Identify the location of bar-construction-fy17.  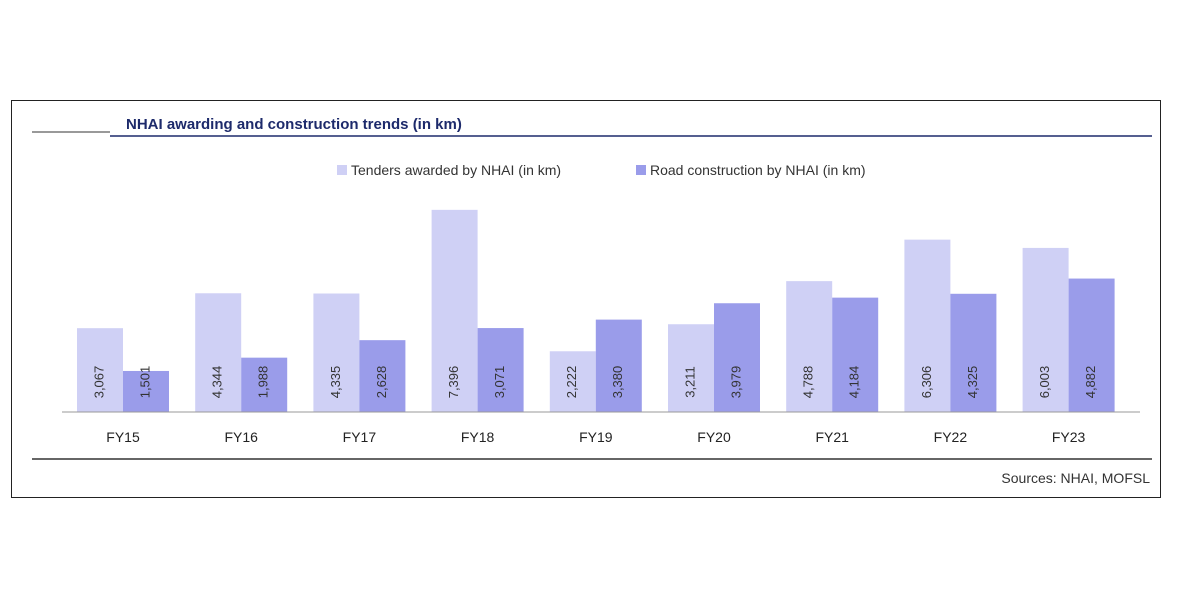
(382, 376).